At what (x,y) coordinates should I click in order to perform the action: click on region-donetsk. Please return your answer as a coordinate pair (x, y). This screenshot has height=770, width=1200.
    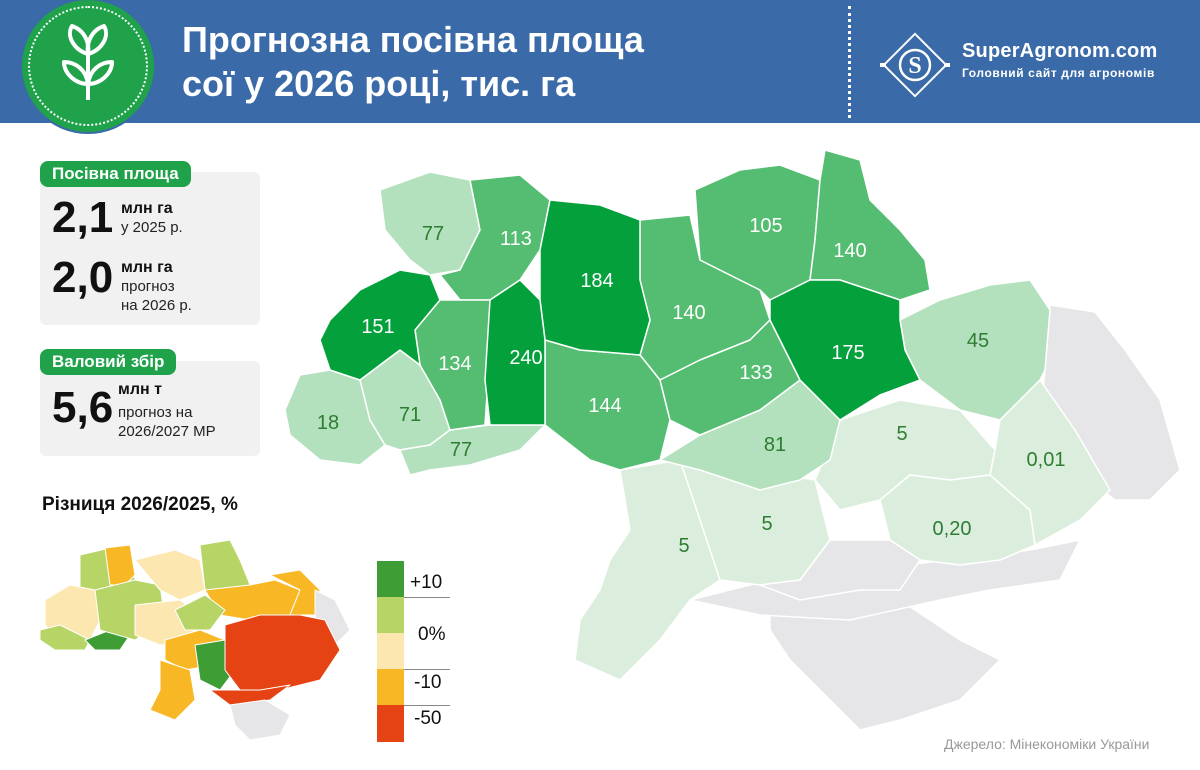
    Looking at the image, I should click on (1050, 462).